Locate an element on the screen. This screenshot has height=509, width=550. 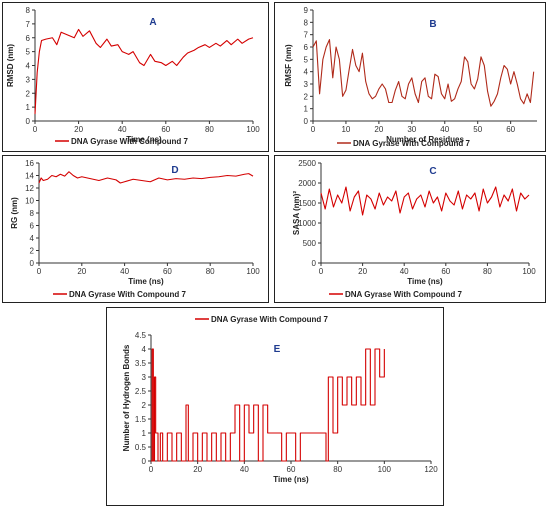
x-tick-label: 120 is located at coordinates (431, 469).